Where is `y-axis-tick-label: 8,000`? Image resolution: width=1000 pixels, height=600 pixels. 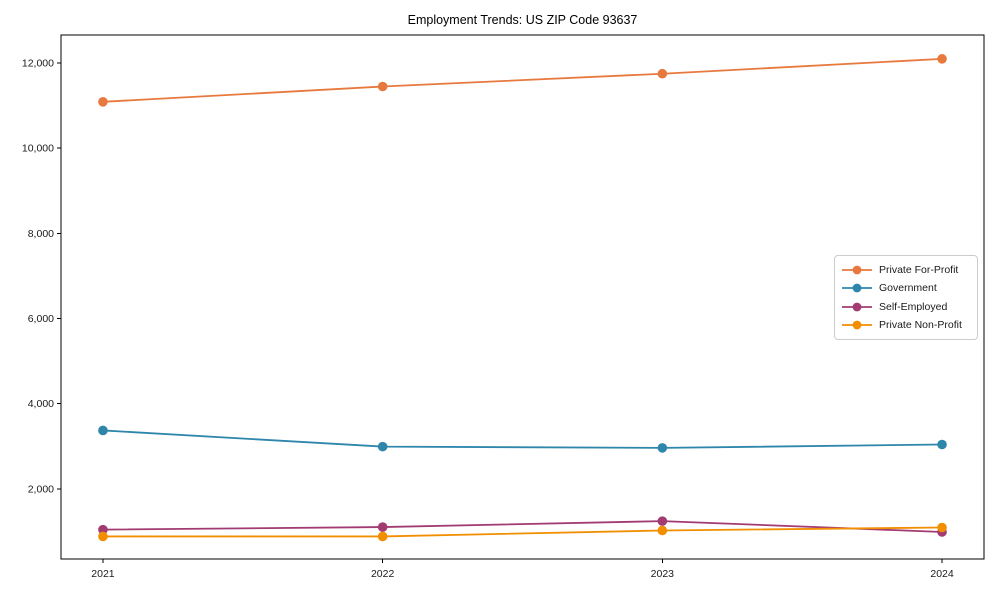
y-axis-tick-label: 8,000 is located at coordinates (41, 234).